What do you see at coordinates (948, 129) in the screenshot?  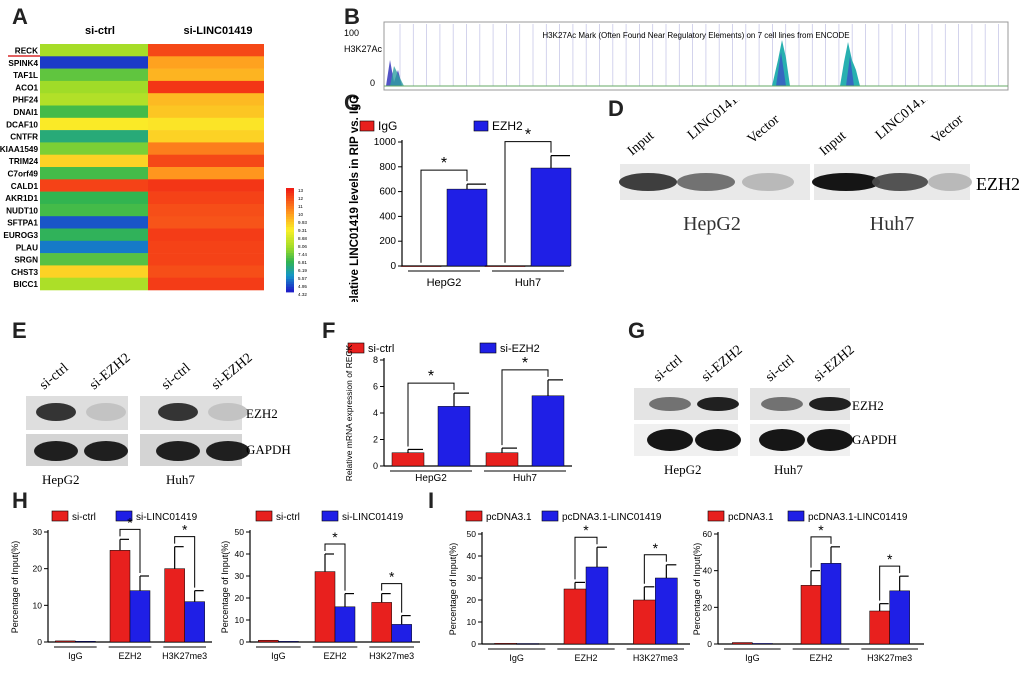 I see `blot-d-lane-label: Vector` at bounding box center [948, 129].